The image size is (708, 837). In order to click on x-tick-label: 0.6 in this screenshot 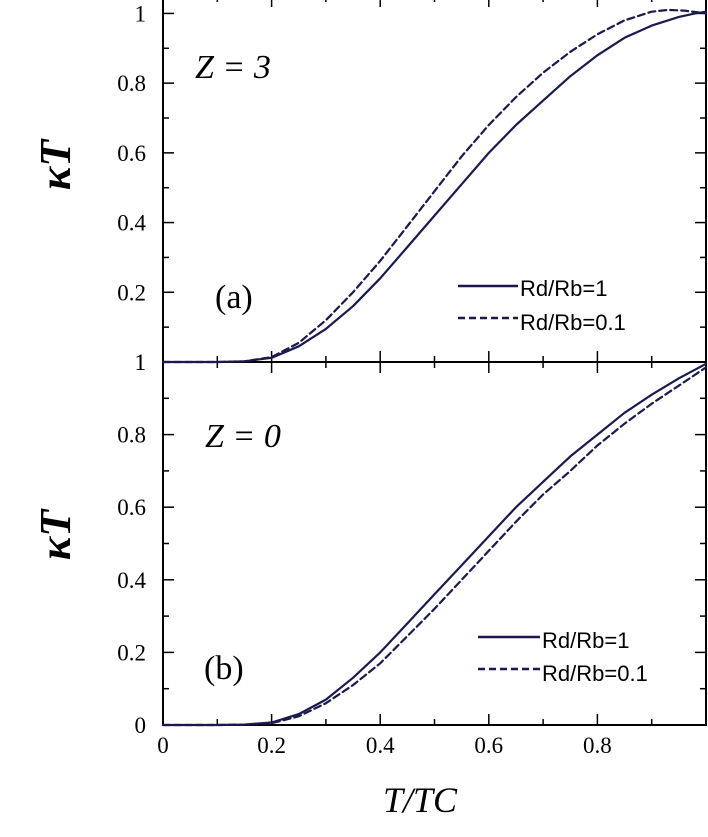, I will do `click(488, 745)`.